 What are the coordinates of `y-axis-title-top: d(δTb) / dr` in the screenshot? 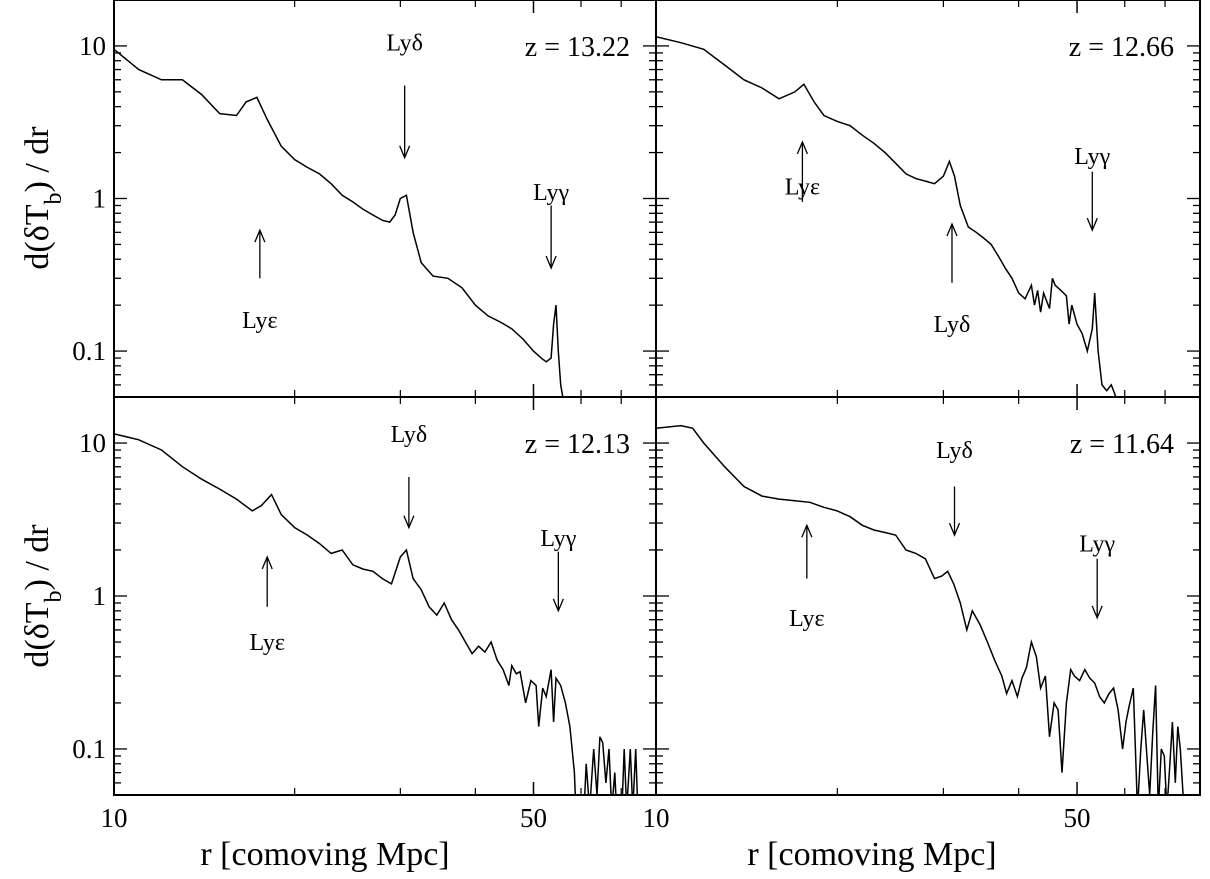 It's located at (43, 198).